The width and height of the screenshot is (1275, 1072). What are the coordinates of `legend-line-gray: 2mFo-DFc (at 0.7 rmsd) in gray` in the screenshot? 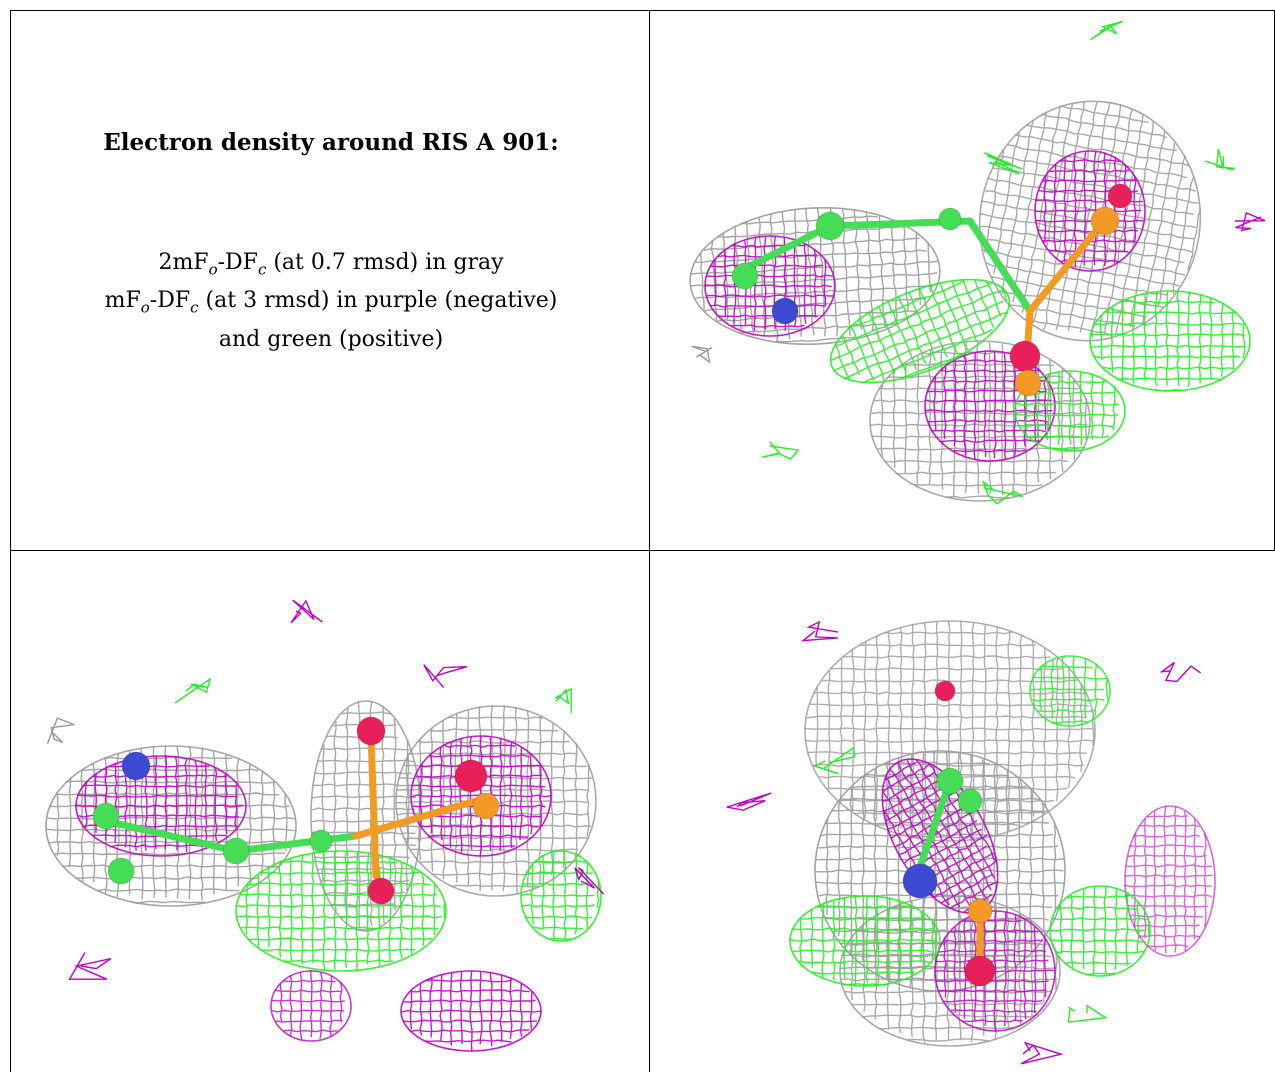 It's located at (331, 264).